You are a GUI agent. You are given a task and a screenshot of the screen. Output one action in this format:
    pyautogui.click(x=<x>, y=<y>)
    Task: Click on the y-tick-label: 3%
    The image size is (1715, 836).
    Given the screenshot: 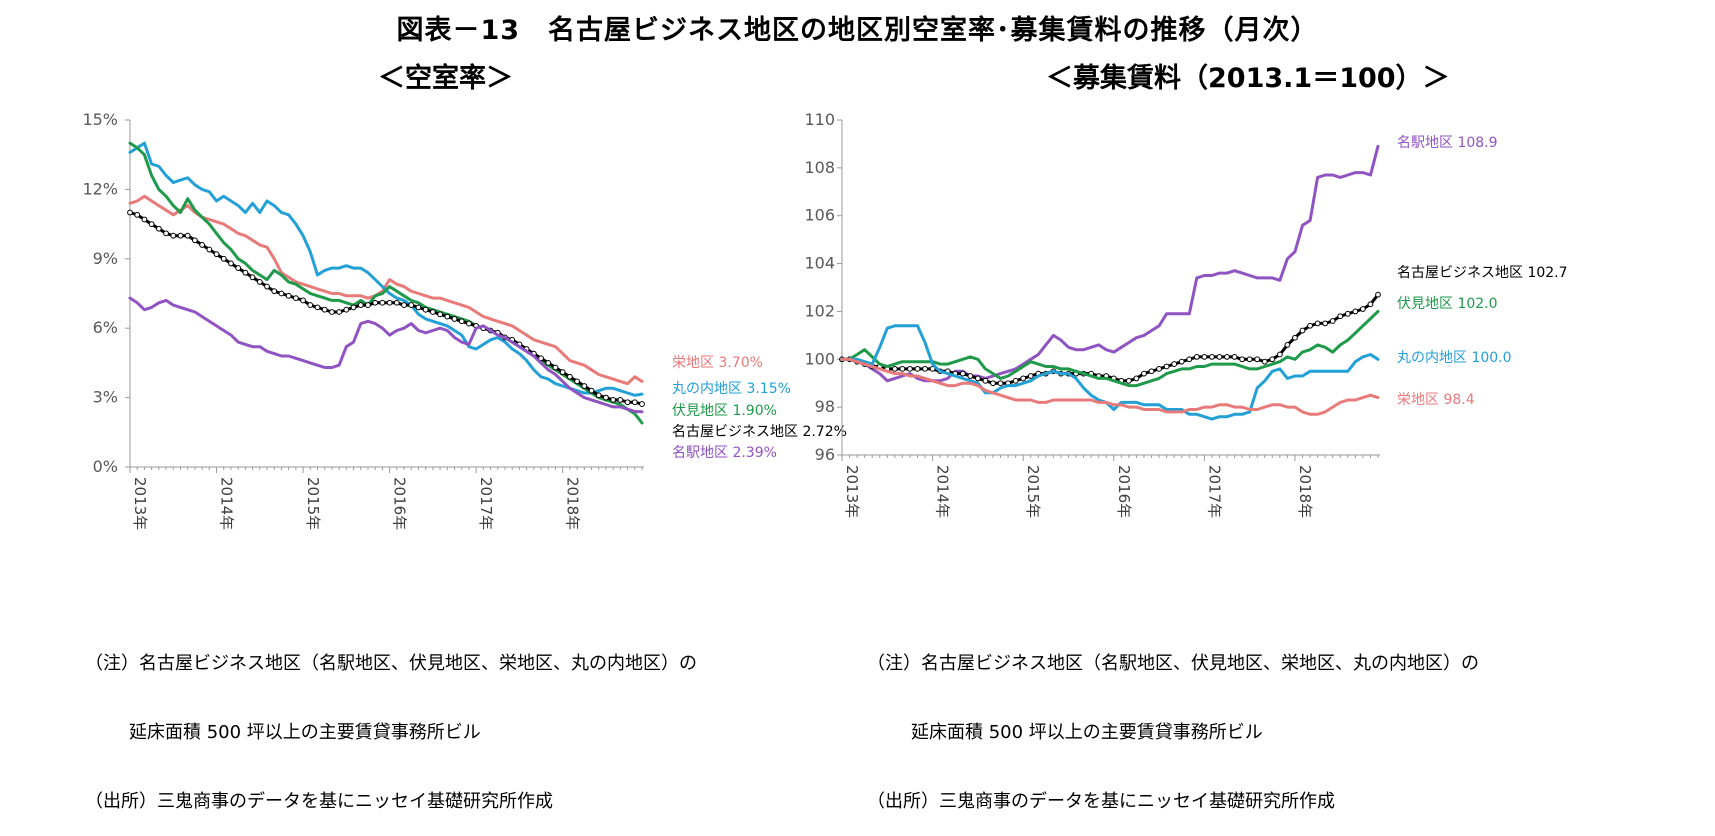 What is the action you would take?
    pyautogui.click(x=105, y=397)
    